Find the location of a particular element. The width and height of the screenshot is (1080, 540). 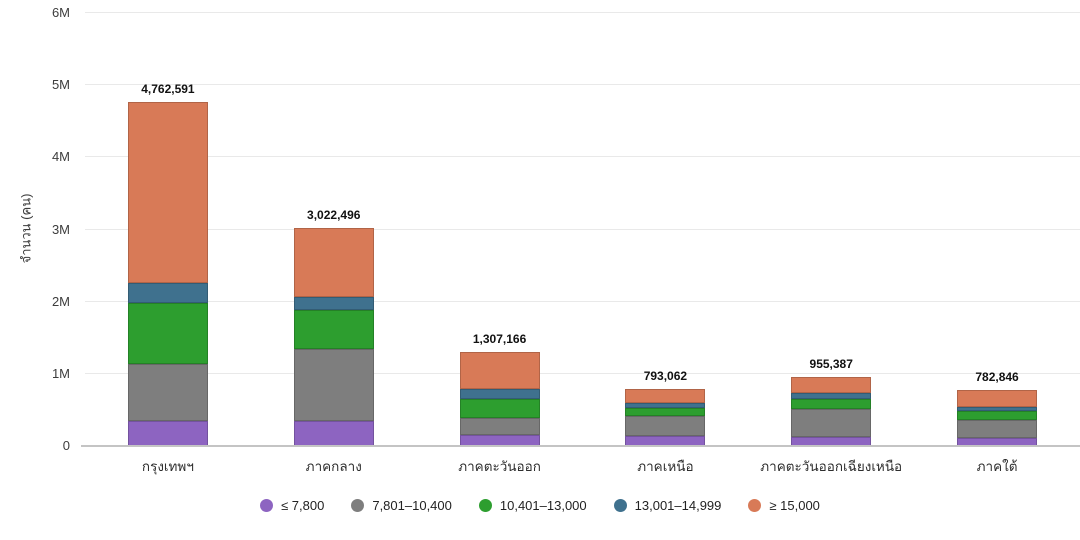

legend-label: ≥ 15,000 is located at coordinates (794, 505).